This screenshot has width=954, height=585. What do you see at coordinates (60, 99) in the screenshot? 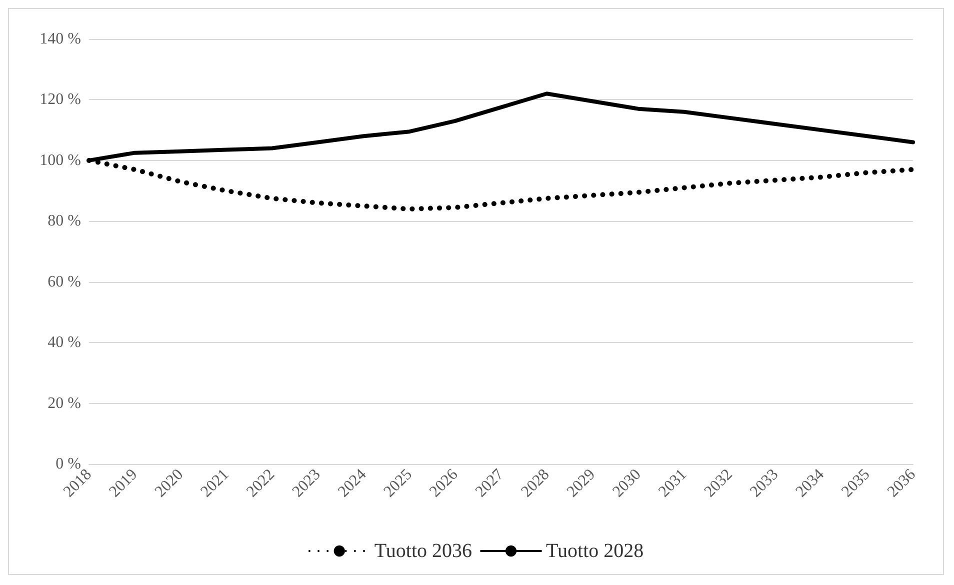
I see `y-tick-label: 120 %` at bounding box center [60, 99].